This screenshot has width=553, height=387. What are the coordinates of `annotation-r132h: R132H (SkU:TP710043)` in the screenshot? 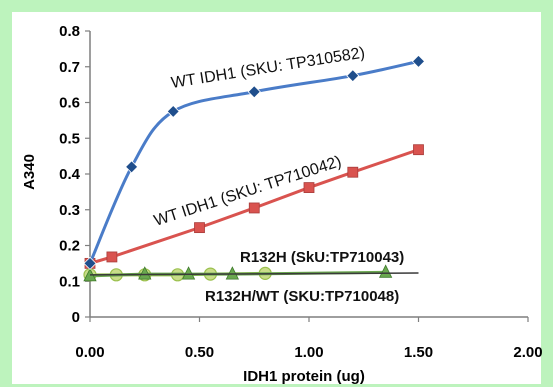 It's located at (322, 257).